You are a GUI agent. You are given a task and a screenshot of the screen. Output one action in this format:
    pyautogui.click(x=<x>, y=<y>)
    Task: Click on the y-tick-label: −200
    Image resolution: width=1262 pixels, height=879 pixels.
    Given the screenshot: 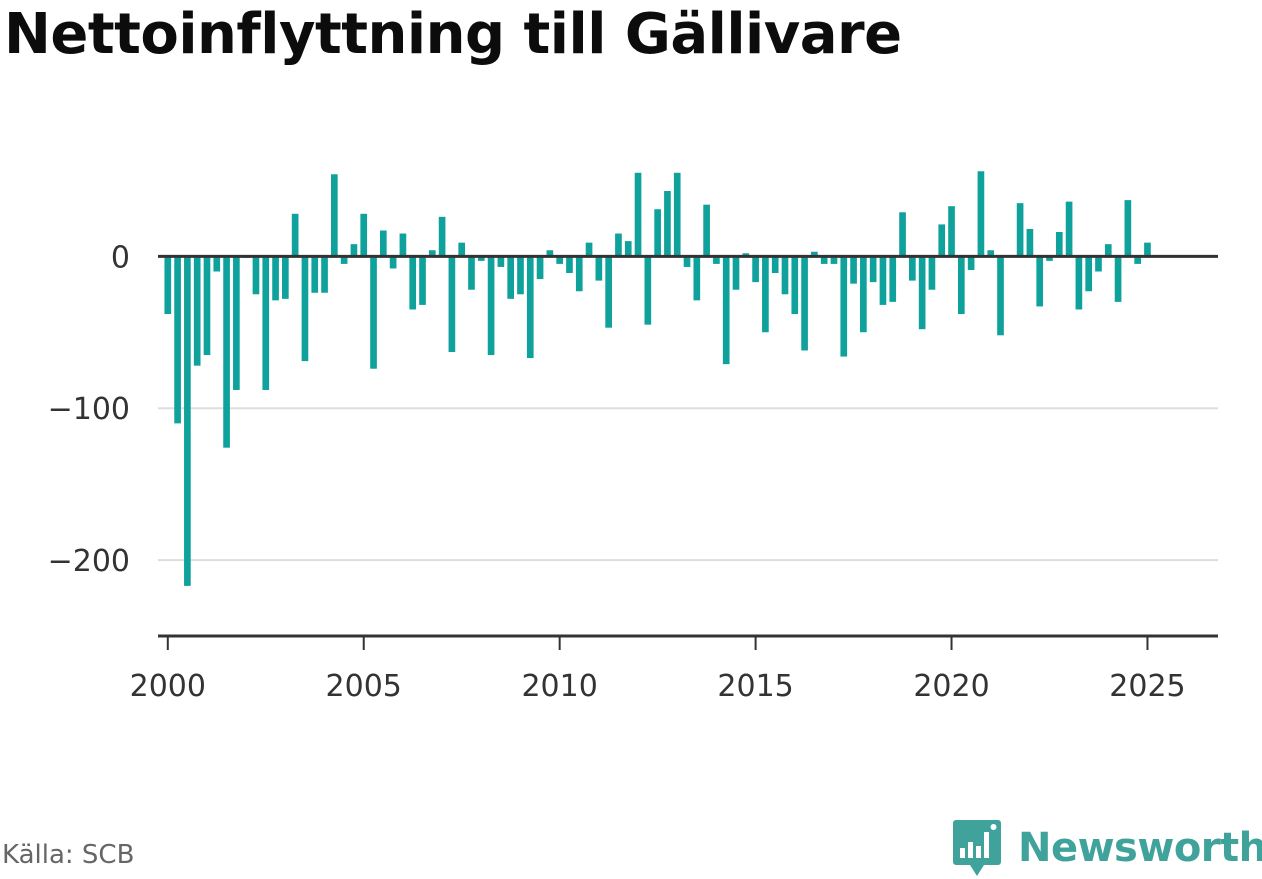 What is the action you would take?
    pyautogui.click(x=89, y=561)
    